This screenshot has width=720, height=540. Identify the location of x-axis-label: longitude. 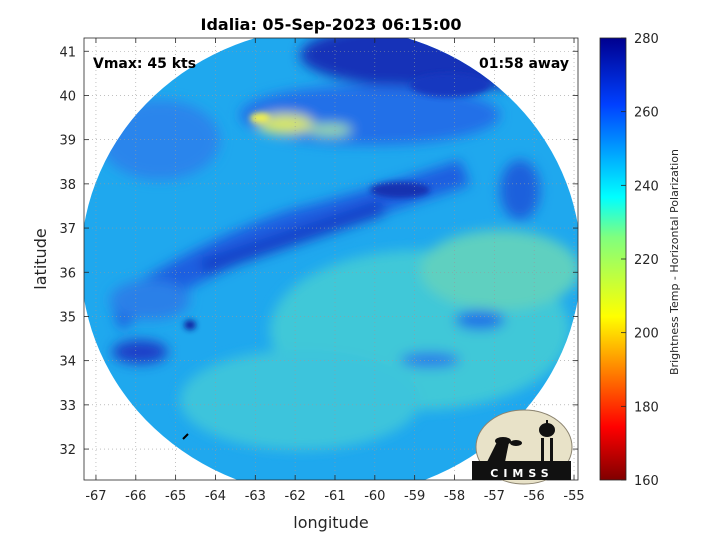
(330, 522).